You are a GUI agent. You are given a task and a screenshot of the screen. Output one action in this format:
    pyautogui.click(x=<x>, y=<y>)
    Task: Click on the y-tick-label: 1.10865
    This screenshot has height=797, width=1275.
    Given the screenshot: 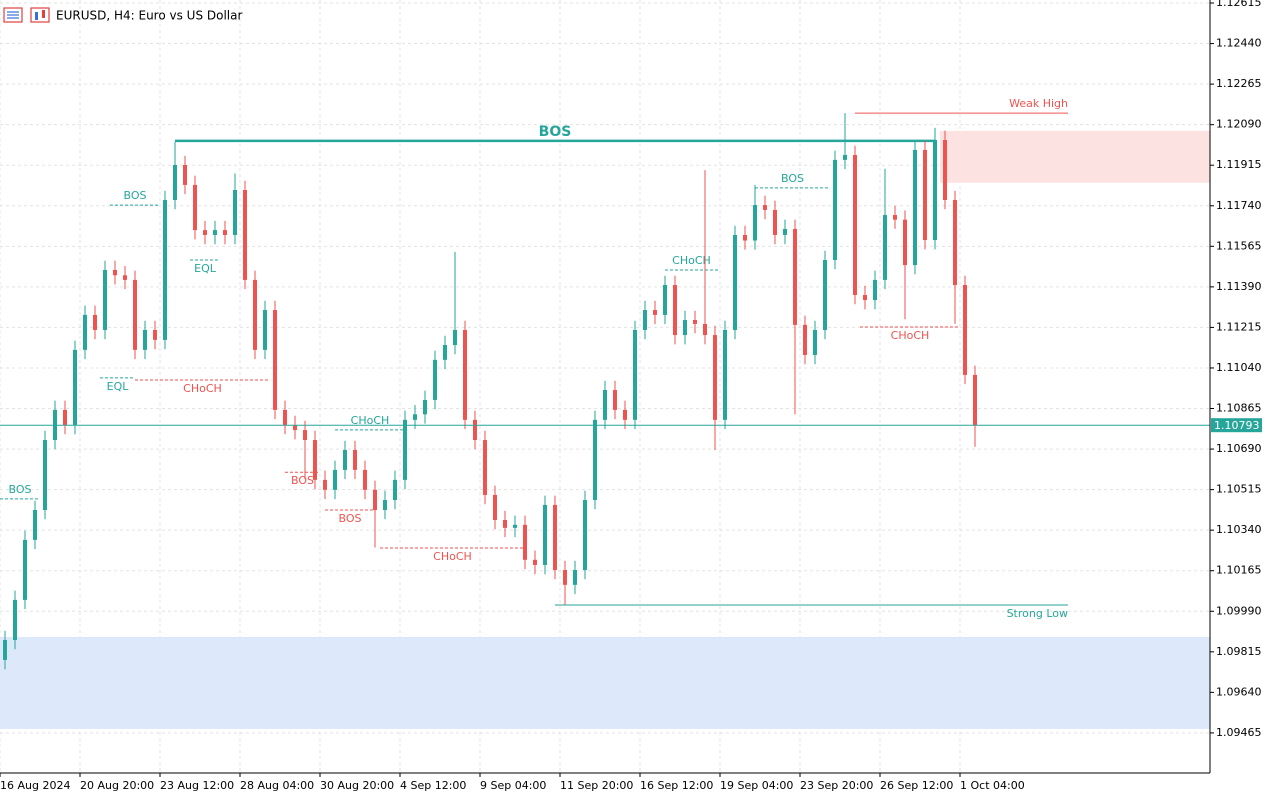 What is the action you would take?
    pyautogui.click(x=1239, y=408)
    